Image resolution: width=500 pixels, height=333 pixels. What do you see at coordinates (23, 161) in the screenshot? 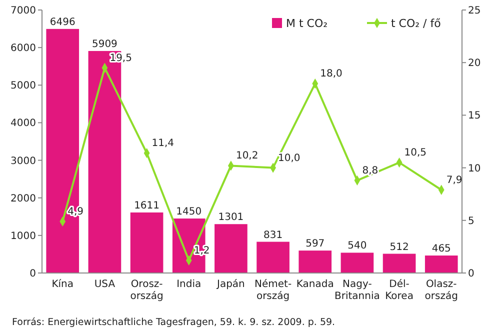
I see `y-tick-label: 3000` at bounding box center [23, 161].